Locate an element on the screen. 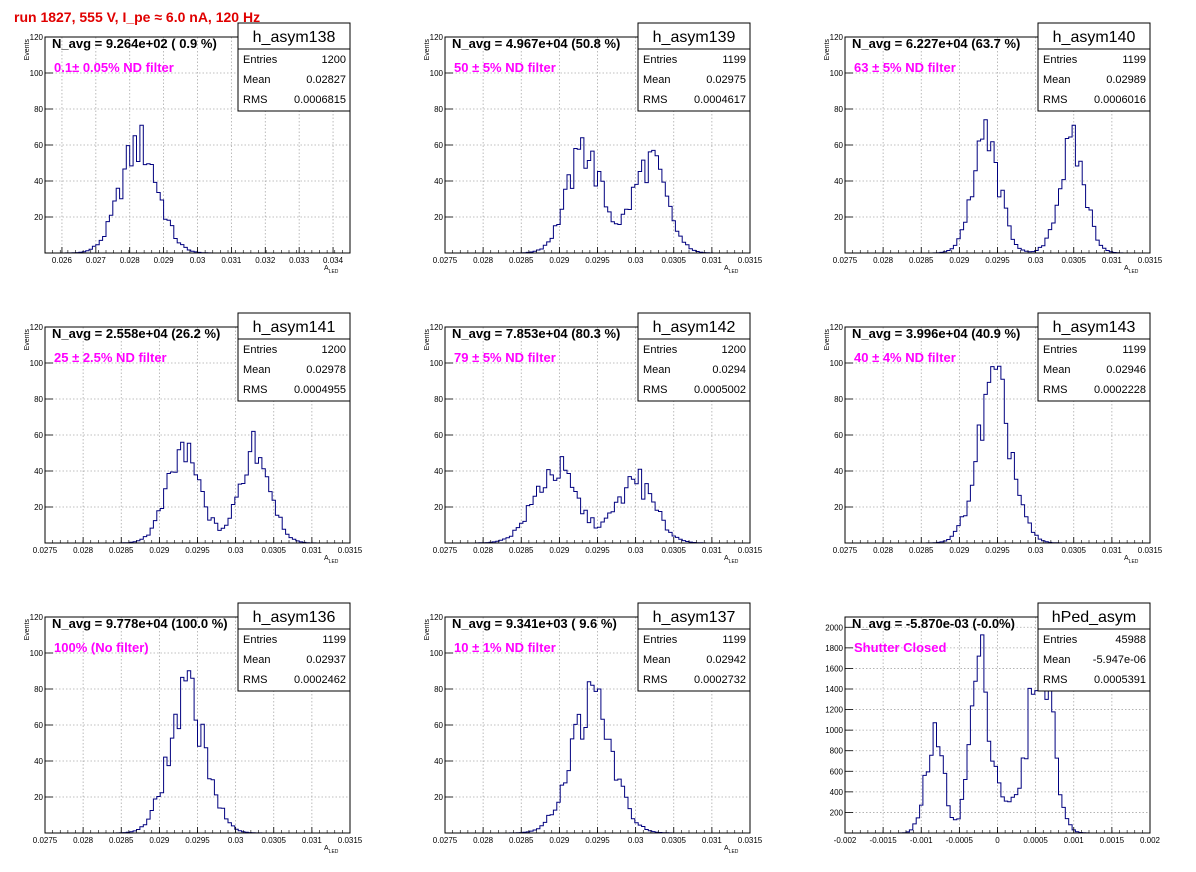 This screenshot has width=1196, height=872. stats-title: h_asym137 is located at coordinates (694, 617).